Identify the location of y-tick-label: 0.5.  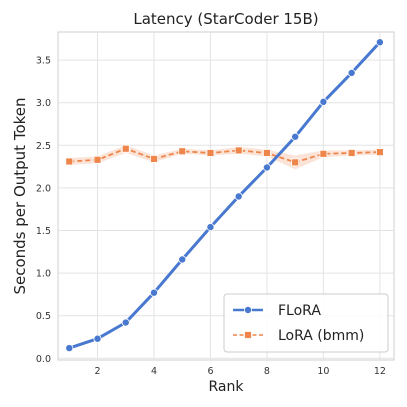
(43, 316).